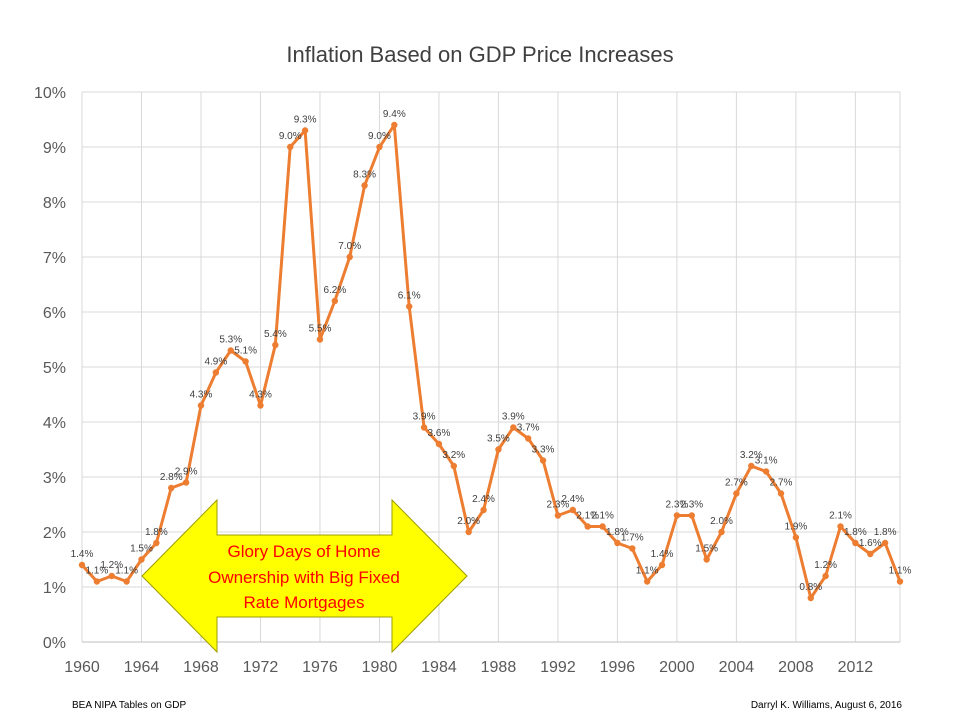  I want to click on data-label: 9.4%, so click(394, 114).